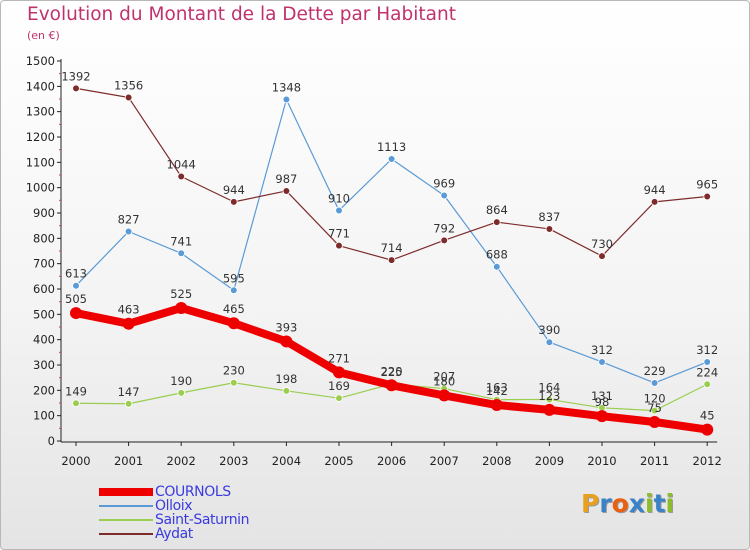  I want to click on brand-logo: Proxiti, so click(627, 503).